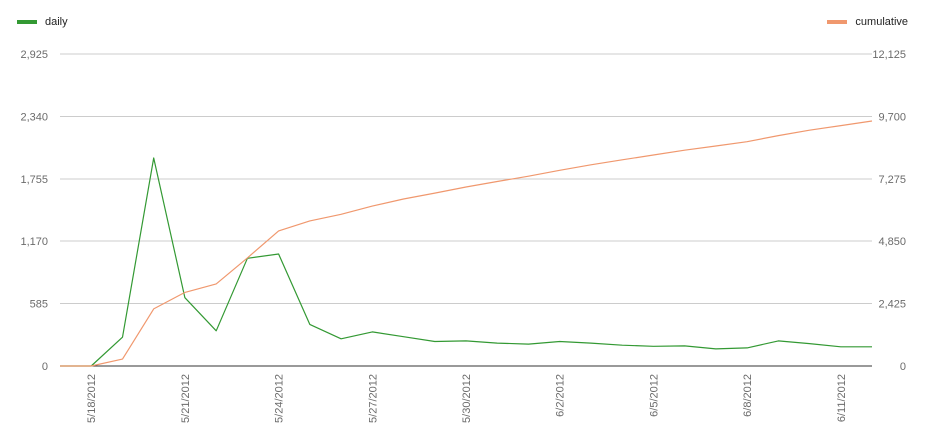 The image size is (933, 444). What do you see at coordinates (280, 398) in the screenshot?
I see `x-axis-tick-label: 5/24/2012` at bounding box center [280, 398].